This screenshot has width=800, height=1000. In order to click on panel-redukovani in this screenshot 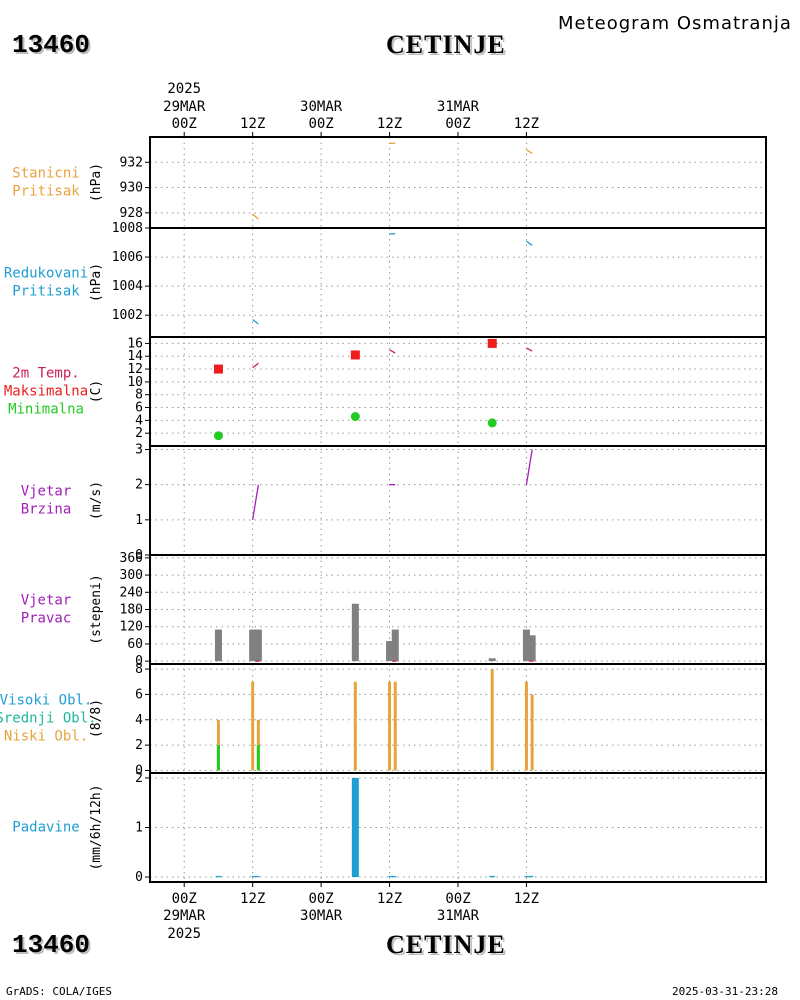, I will do `click(455, 282)`.